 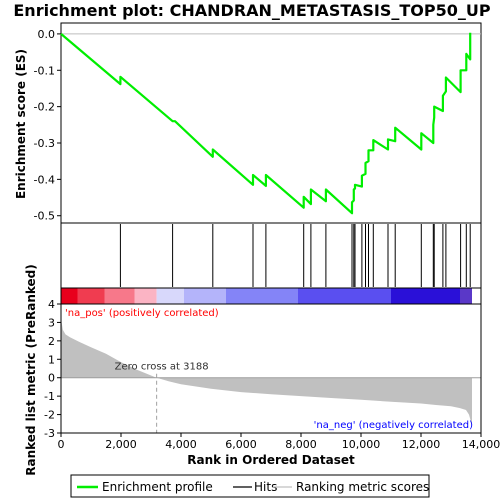 What do you see at coordinates (361, 444) in the screenshot?
I see `x-tick-label: 10,000` at bounding box center [361, 444].